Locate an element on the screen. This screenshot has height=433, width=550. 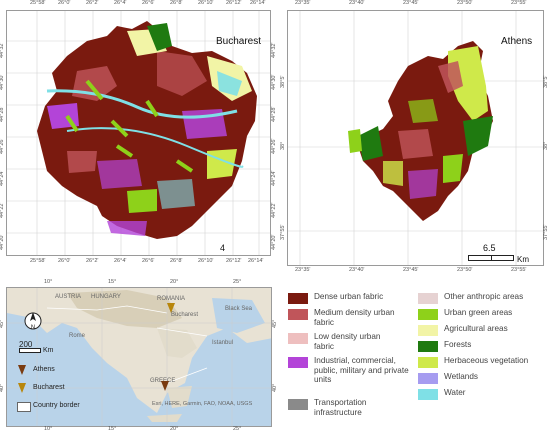
country-border-swatch is located at coordinates (24, 407).